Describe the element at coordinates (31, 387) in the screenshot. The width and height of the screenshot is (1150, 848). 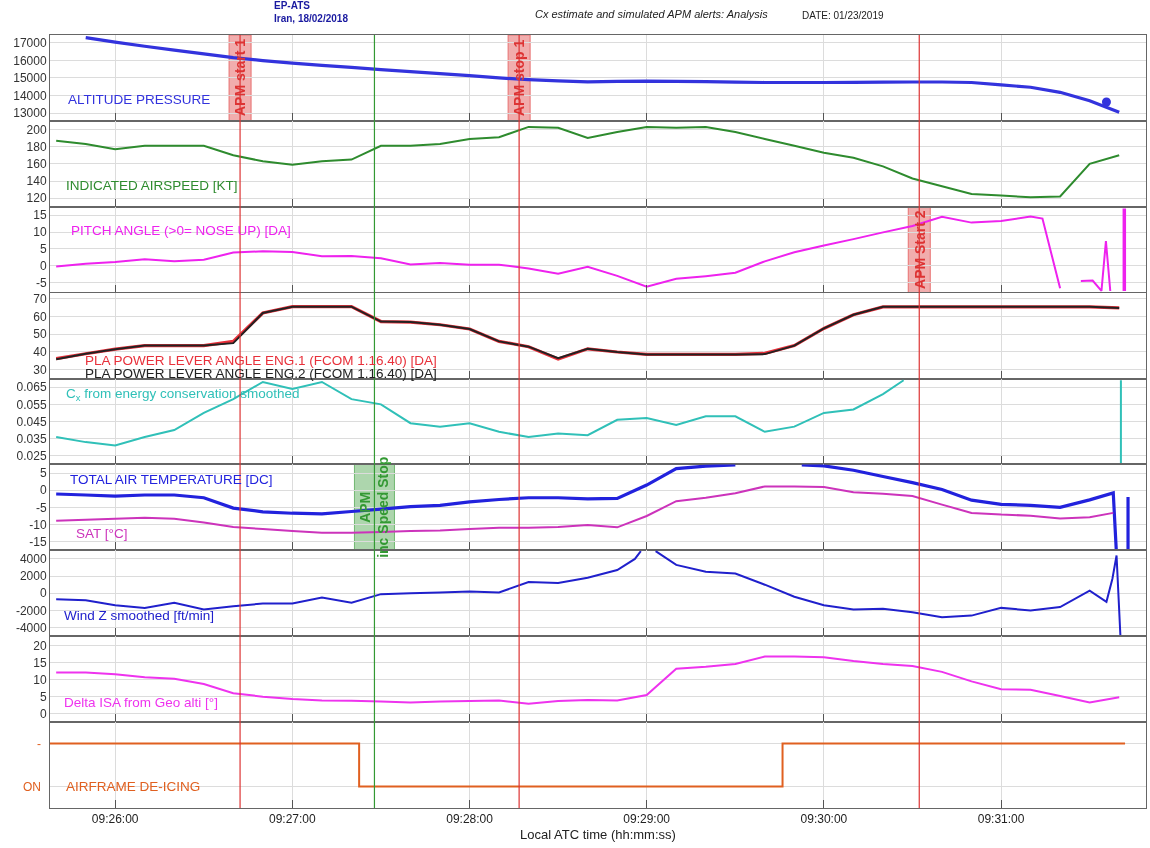
I see `y-tick-label: 0.065` at that location.